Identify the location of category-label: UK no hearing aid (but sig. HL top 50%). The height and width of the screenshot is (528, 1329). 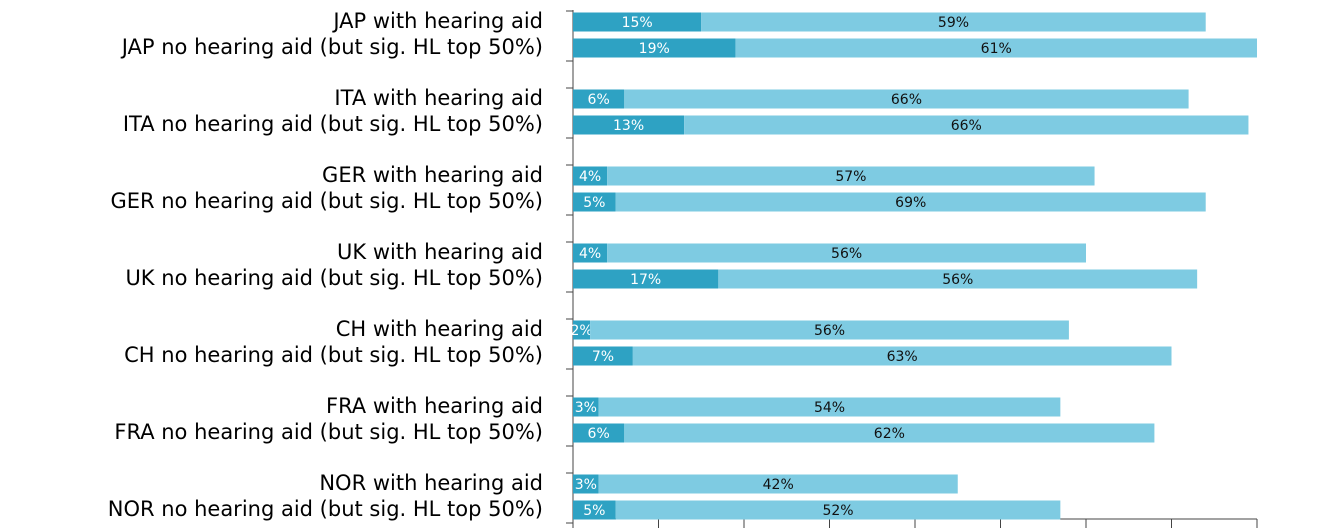
(334, 278).